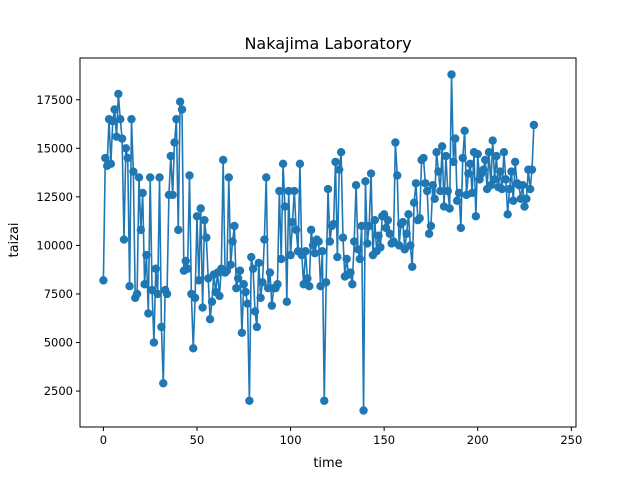  What do you see at coordinates (478, 440) in the screenshot?
I see `x-tick-label: 200` at bounding box center [478, 440].